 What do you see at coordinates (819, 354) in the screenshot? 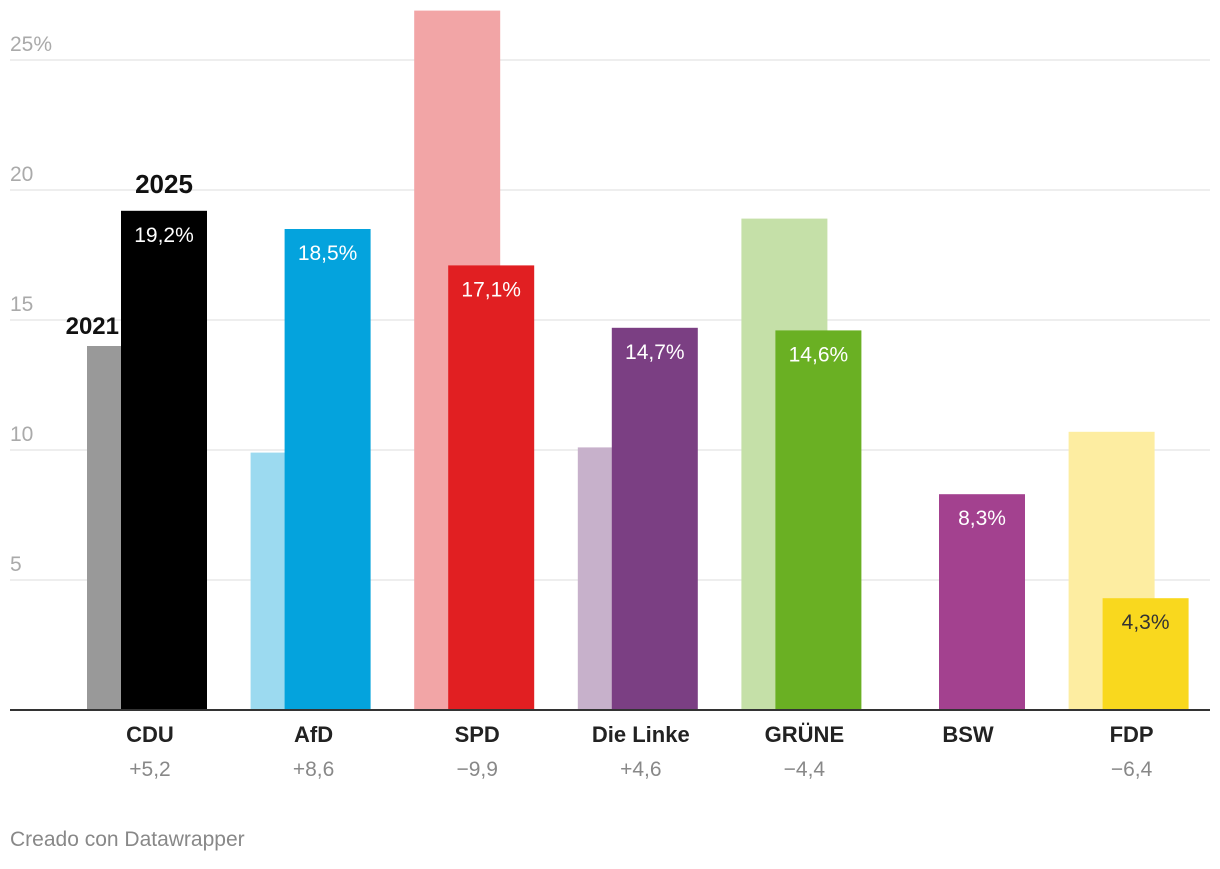
I see `bar-value-label: 14,6%` at bounding box center [819, 354].